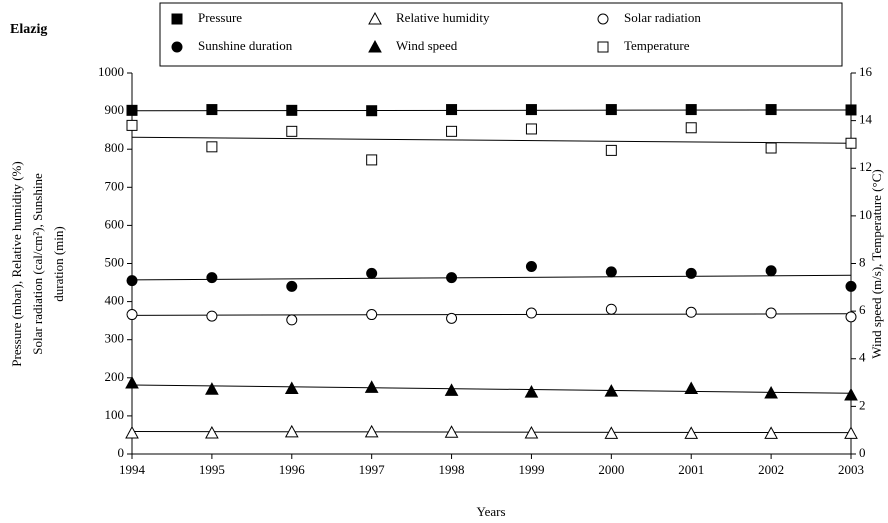 This screenshot has width=888, height=523. I want to click on y-tick-label: 700, so click(115, 185).